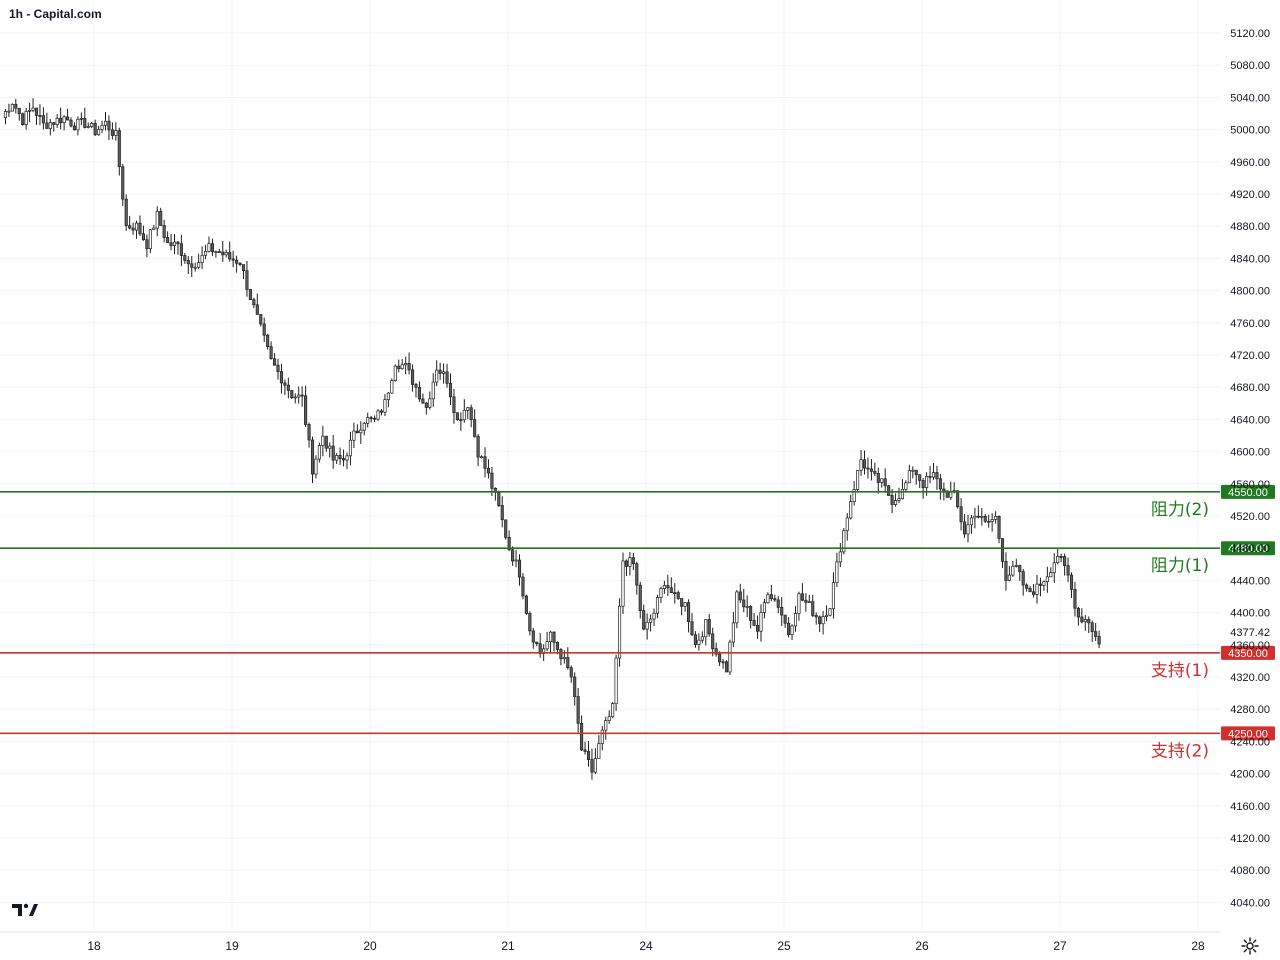 This screenshot has width=1280, height=960. I want to click on level-price-label: 4350.00, so click(1248, 654).